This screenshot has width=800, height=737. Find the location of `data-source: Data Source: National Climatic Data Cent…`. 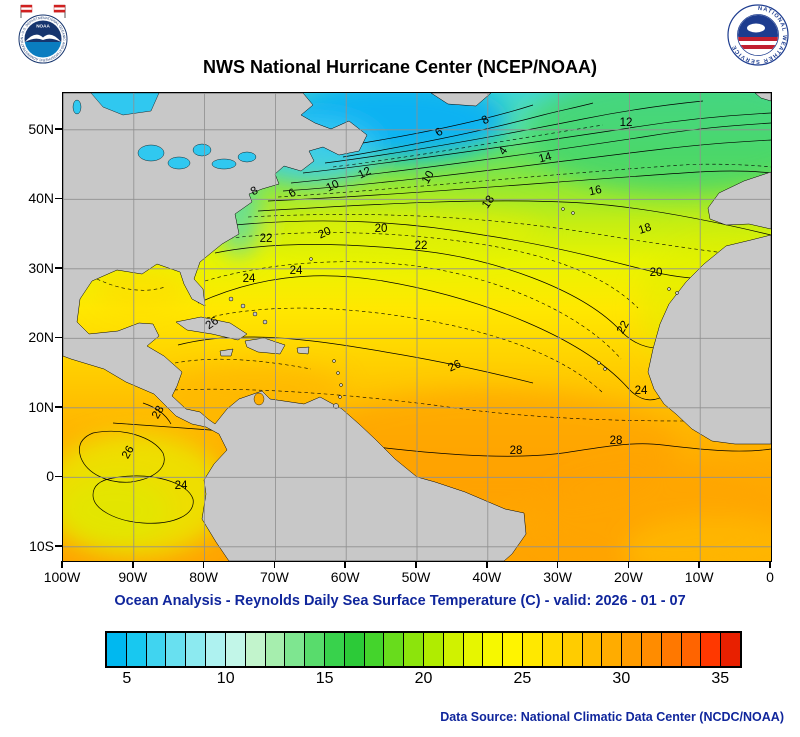

data-source: Data Source: National Climatic Data Cent… is located at coordinates (612, 717).